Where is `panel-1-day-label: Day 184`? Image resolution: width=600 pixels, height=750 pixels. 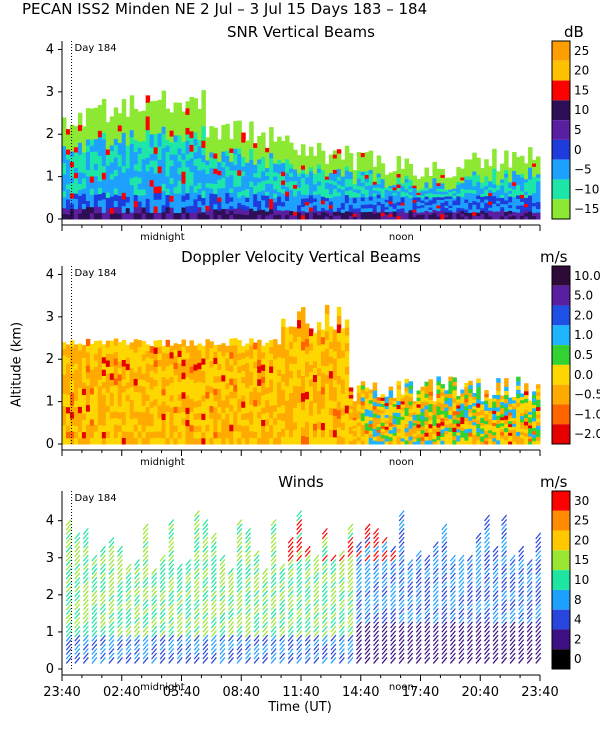 panel-1-day-label: Day 184 is located at coordinates (96, 273).